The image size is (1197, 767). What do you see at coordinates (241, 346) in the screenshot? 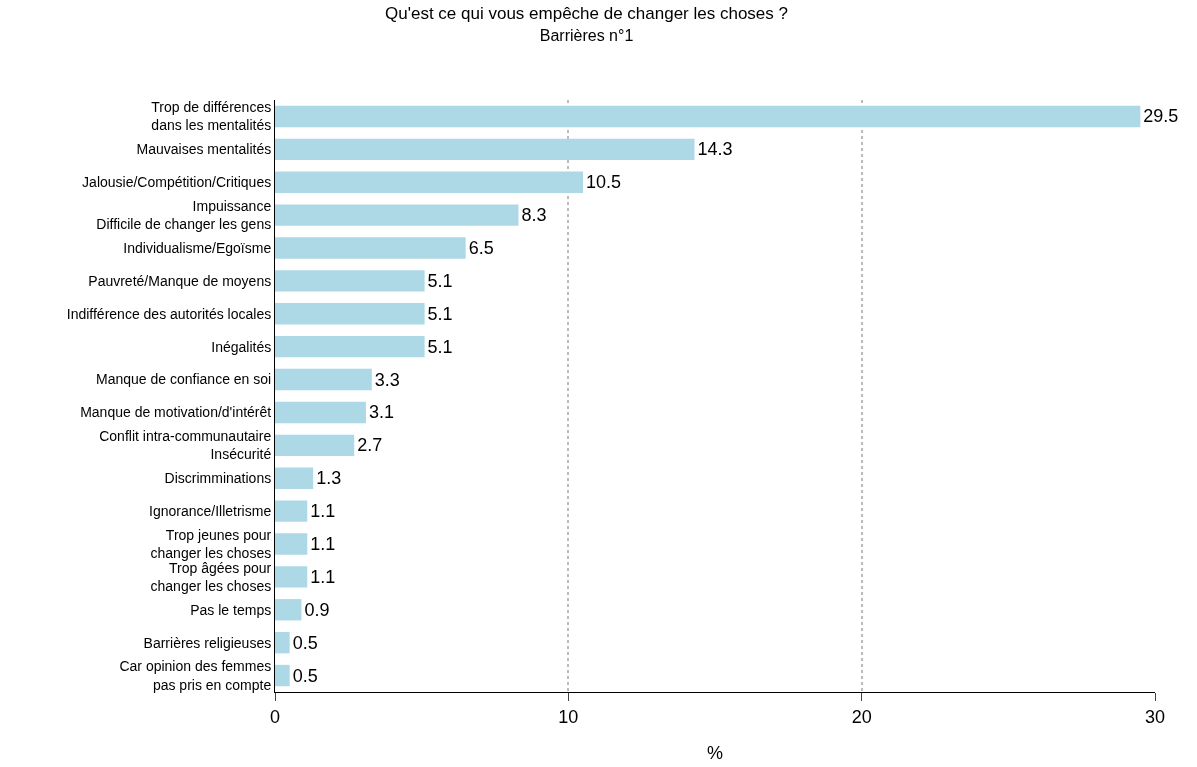
I see `y-tick-label: Inégalités` at bounding box center [241, 346].